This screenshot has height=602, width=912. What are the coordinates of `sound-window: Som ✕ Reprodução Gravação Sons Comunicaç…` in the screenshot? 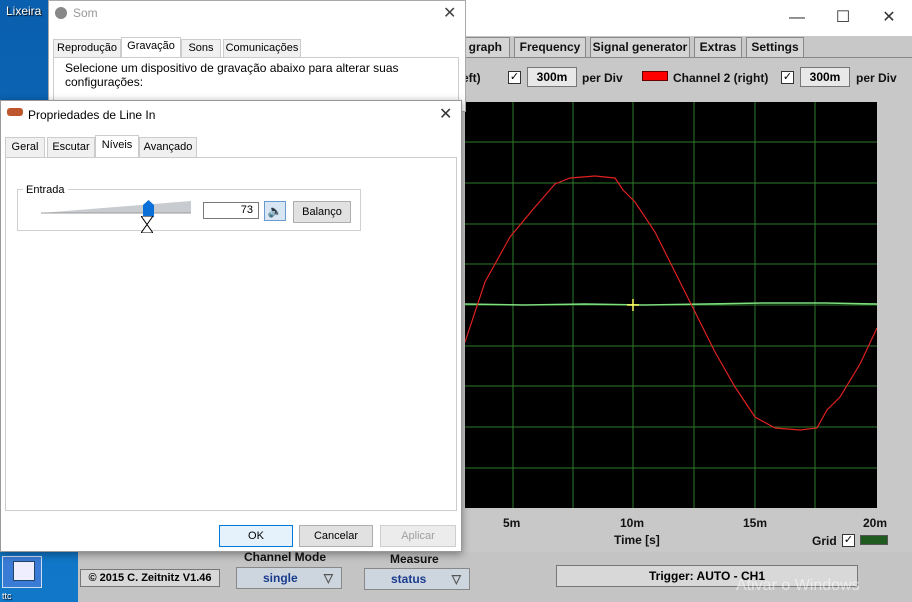 It's located at (257, 56).